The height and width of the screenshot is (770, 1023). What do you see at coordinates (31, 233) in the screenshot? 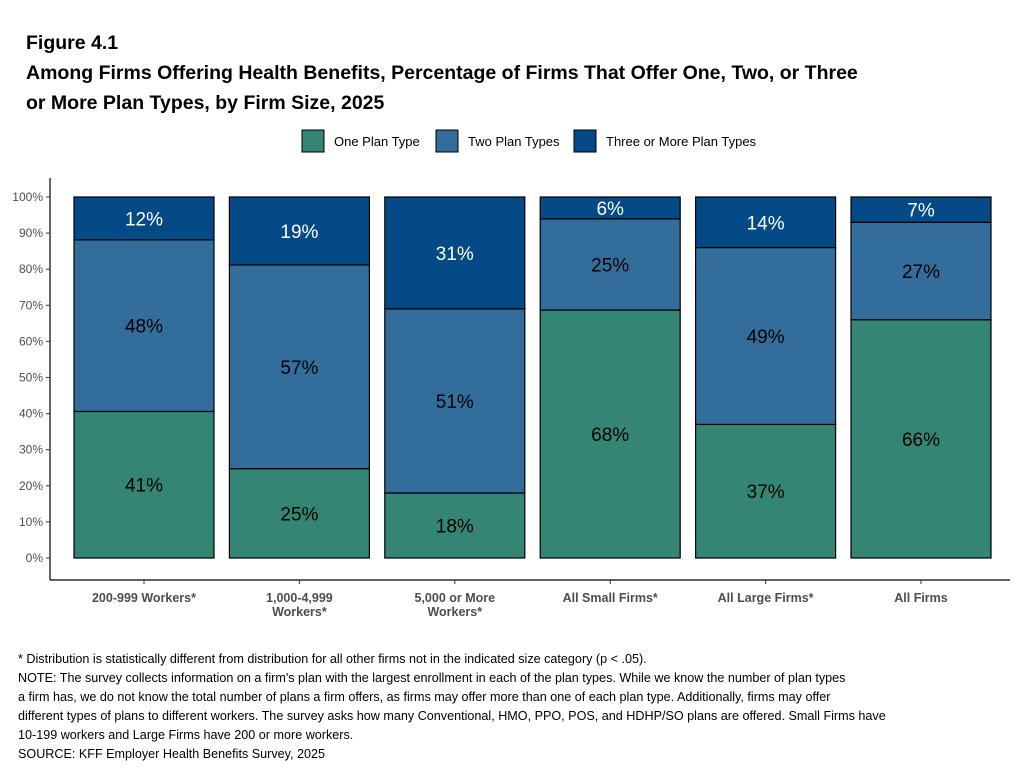
I see `y-tick-label: 90%` at bounding box center [31, 233].